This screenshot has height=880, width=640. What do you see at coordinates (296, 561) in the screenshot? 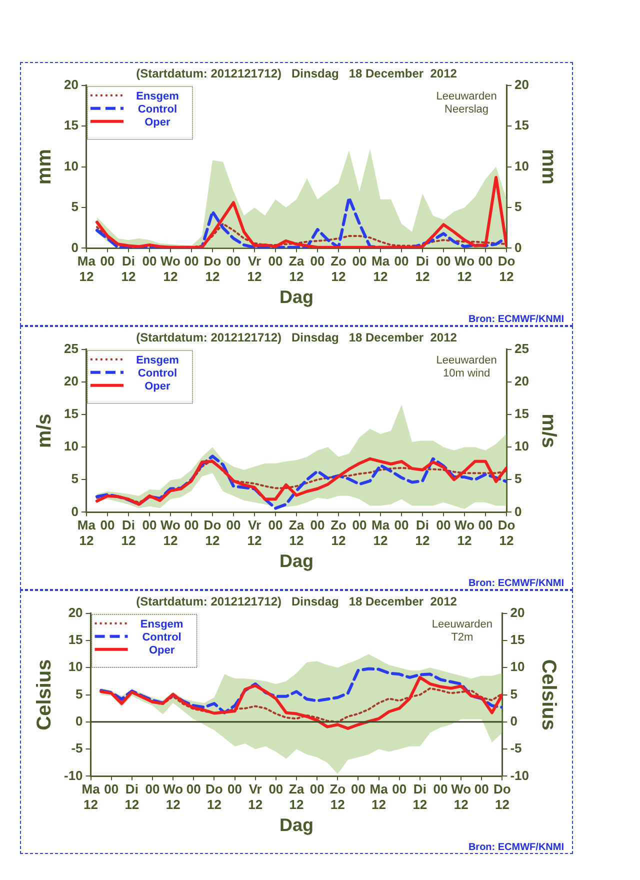
I see `x-axis-title: Dag` at bounding box center [296, 561].